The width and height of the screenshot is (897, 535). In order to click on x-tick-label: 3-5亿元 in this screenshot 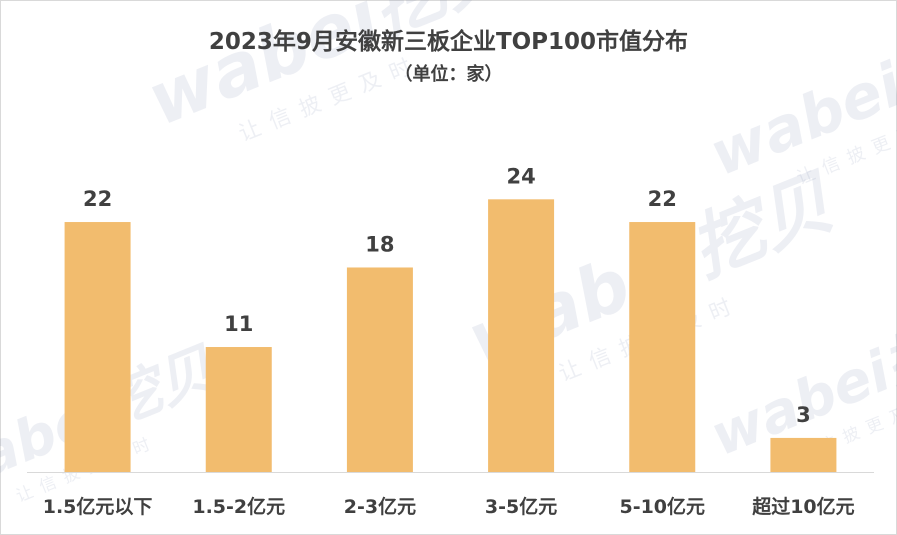, I will do `click(521, 506)`.